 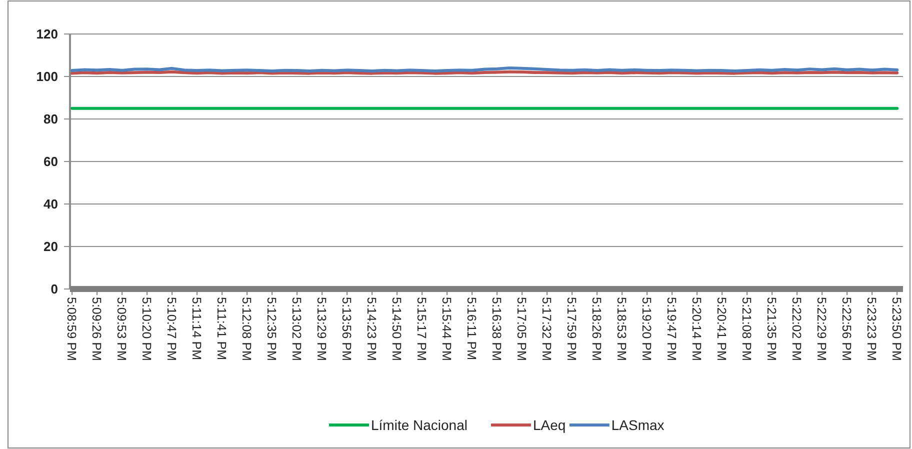 What do you see at coordinates (271, 329) in the screenshot?
I see `x-tick-label: 5:12:35 PM` at bounding box center [271, 329].